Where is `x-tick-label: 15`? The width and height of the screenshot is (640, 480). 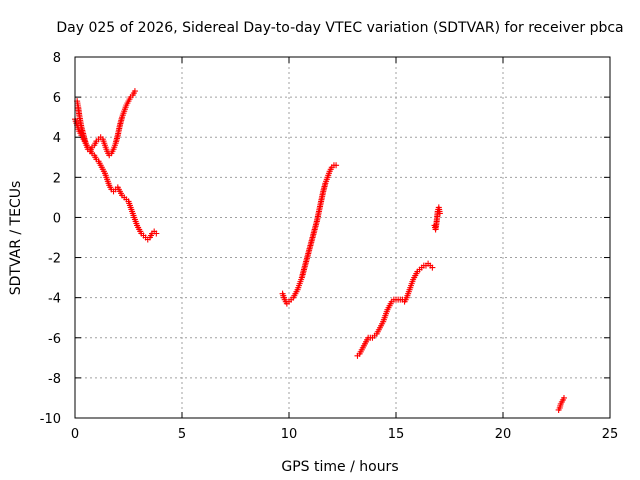
x-tick-label: 15 is located at coordinates (396, 434).